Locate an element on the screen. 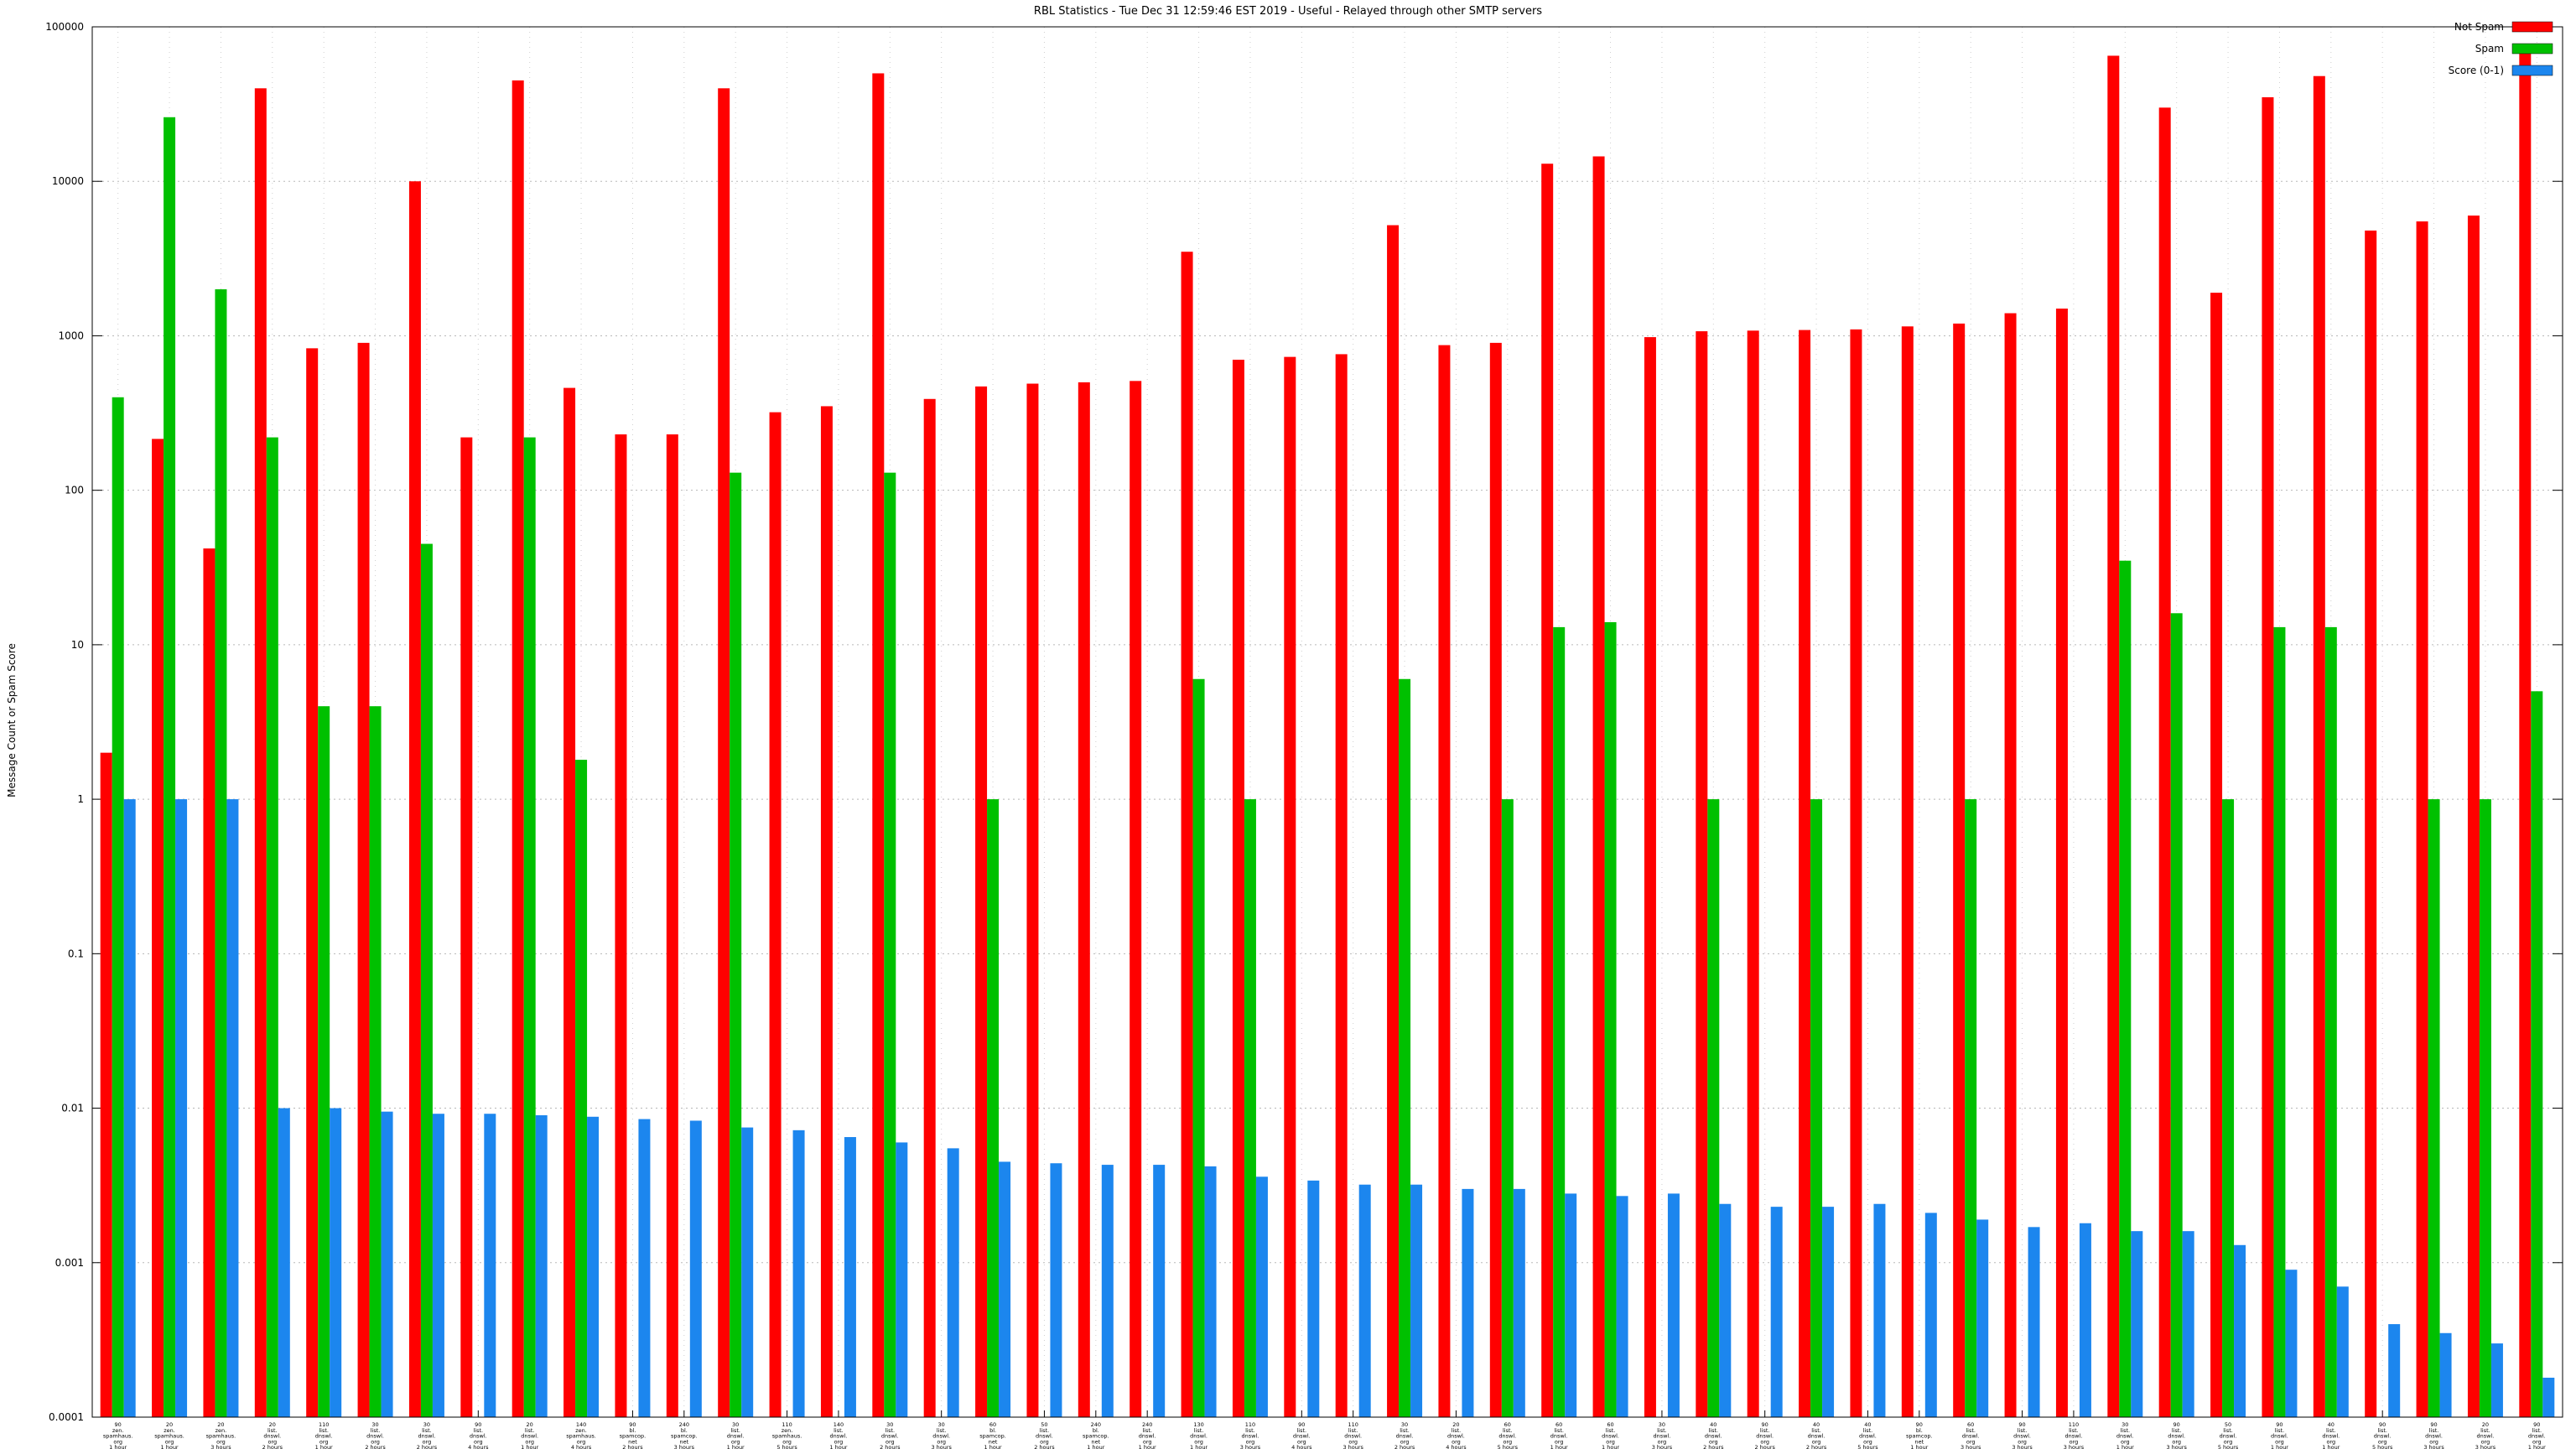 This screenshot has width=2576, height=1449. x-tick-label-line: 5 hours is located at coordinates (786, 1446).